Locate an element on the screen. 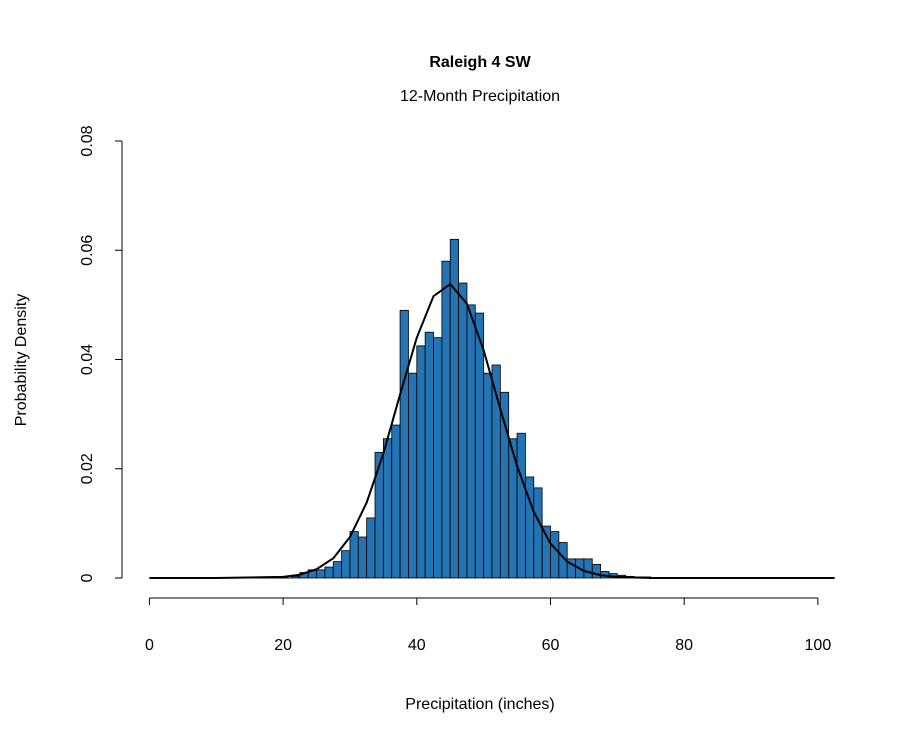  chart-subtitle: 12-Month Precipitation is located at coordinates (480, 96).